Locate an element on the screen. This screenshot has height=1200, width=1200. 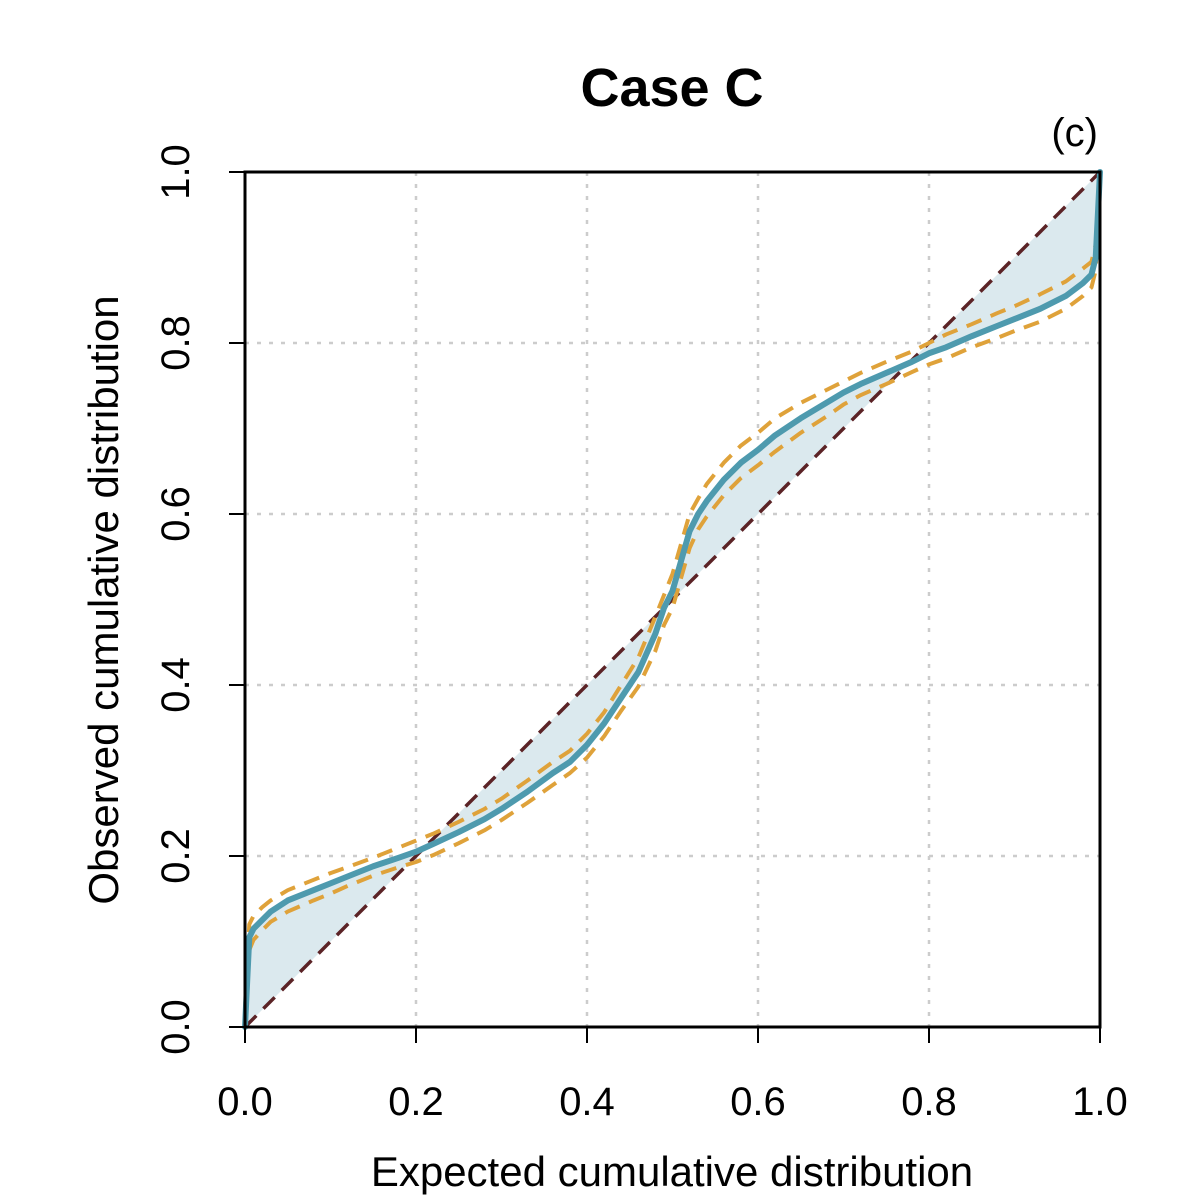
y-tick-label-1: 0.2 is located at coordinates (176, 856).